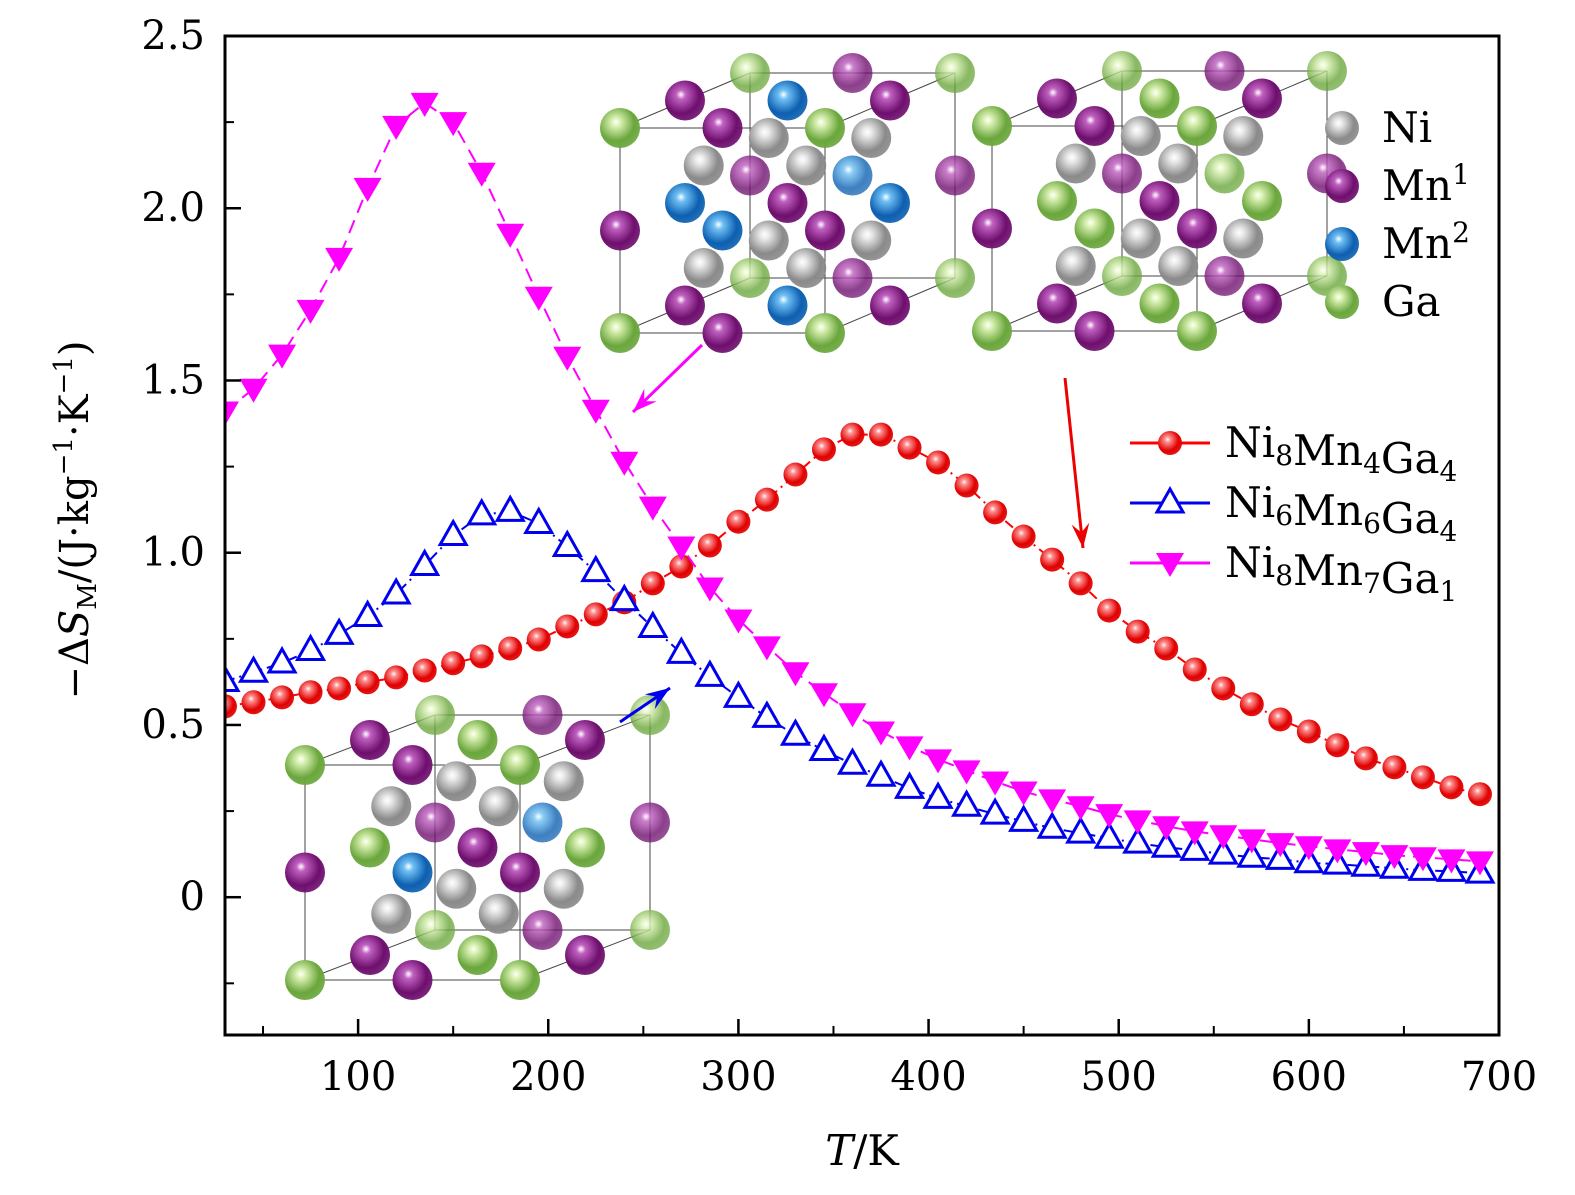 This screenshot has height=1195, width=1575. I want to click on arrow-to-ni8mn4ga4, so click(1076, 463).